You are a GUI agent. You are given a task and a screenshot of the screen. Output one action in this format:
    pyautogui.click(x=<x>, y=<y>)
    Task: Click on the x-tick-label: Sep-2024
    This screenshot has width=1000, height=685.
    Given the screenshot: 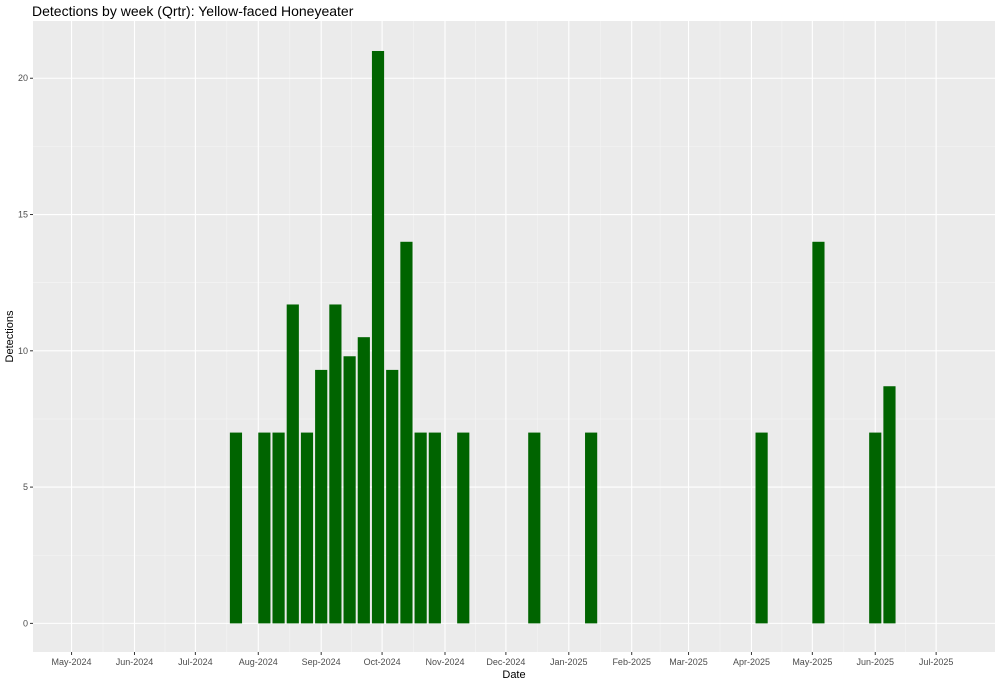 What is the action you would take?
    pyautogui.click(x=321, y=662)
    